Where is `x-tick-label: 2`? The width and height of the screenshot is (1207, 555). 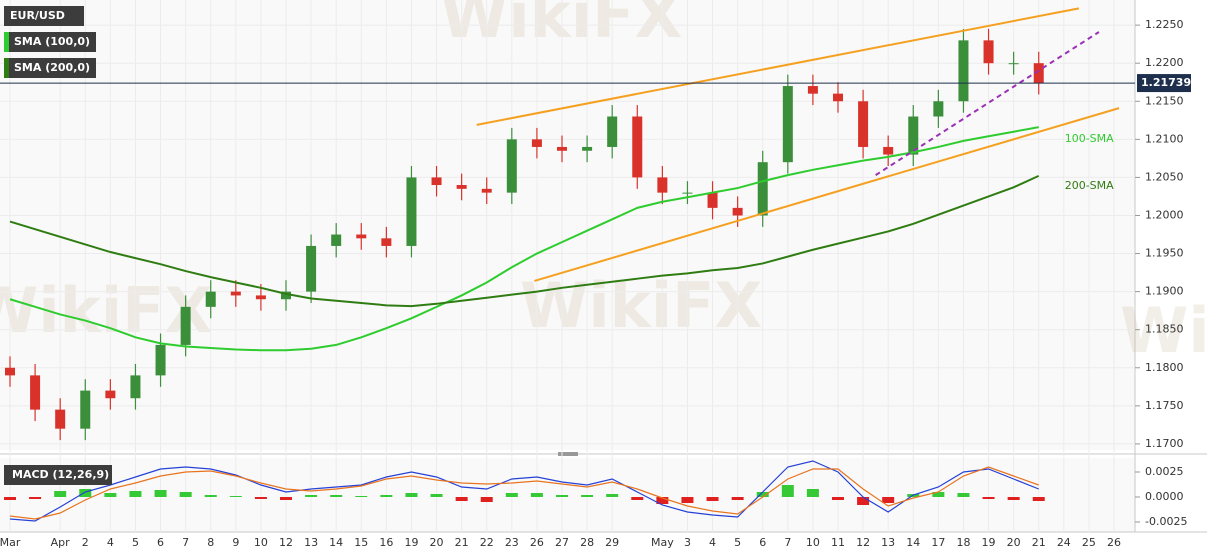
x-tick-label: 2 is located at coordinates (85, 542).